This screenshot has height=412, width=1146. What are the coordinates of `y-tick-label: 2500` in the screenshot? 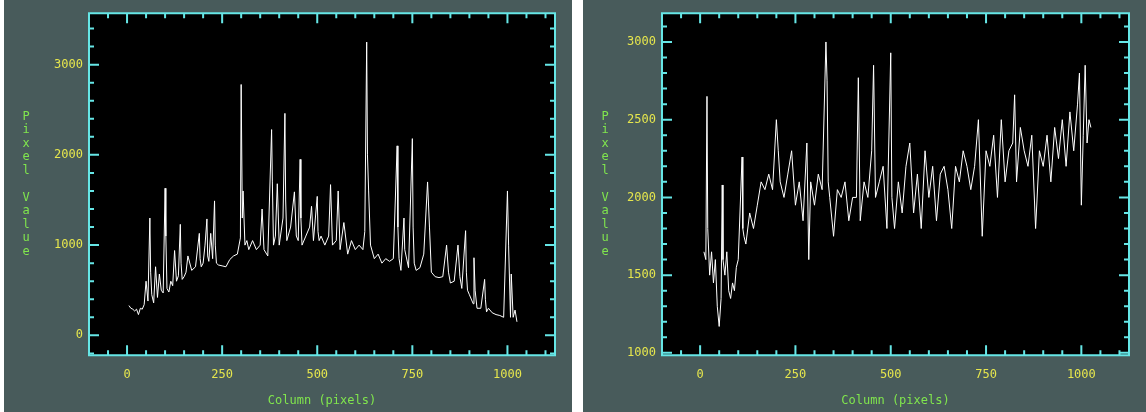 It's located at (641, 118).